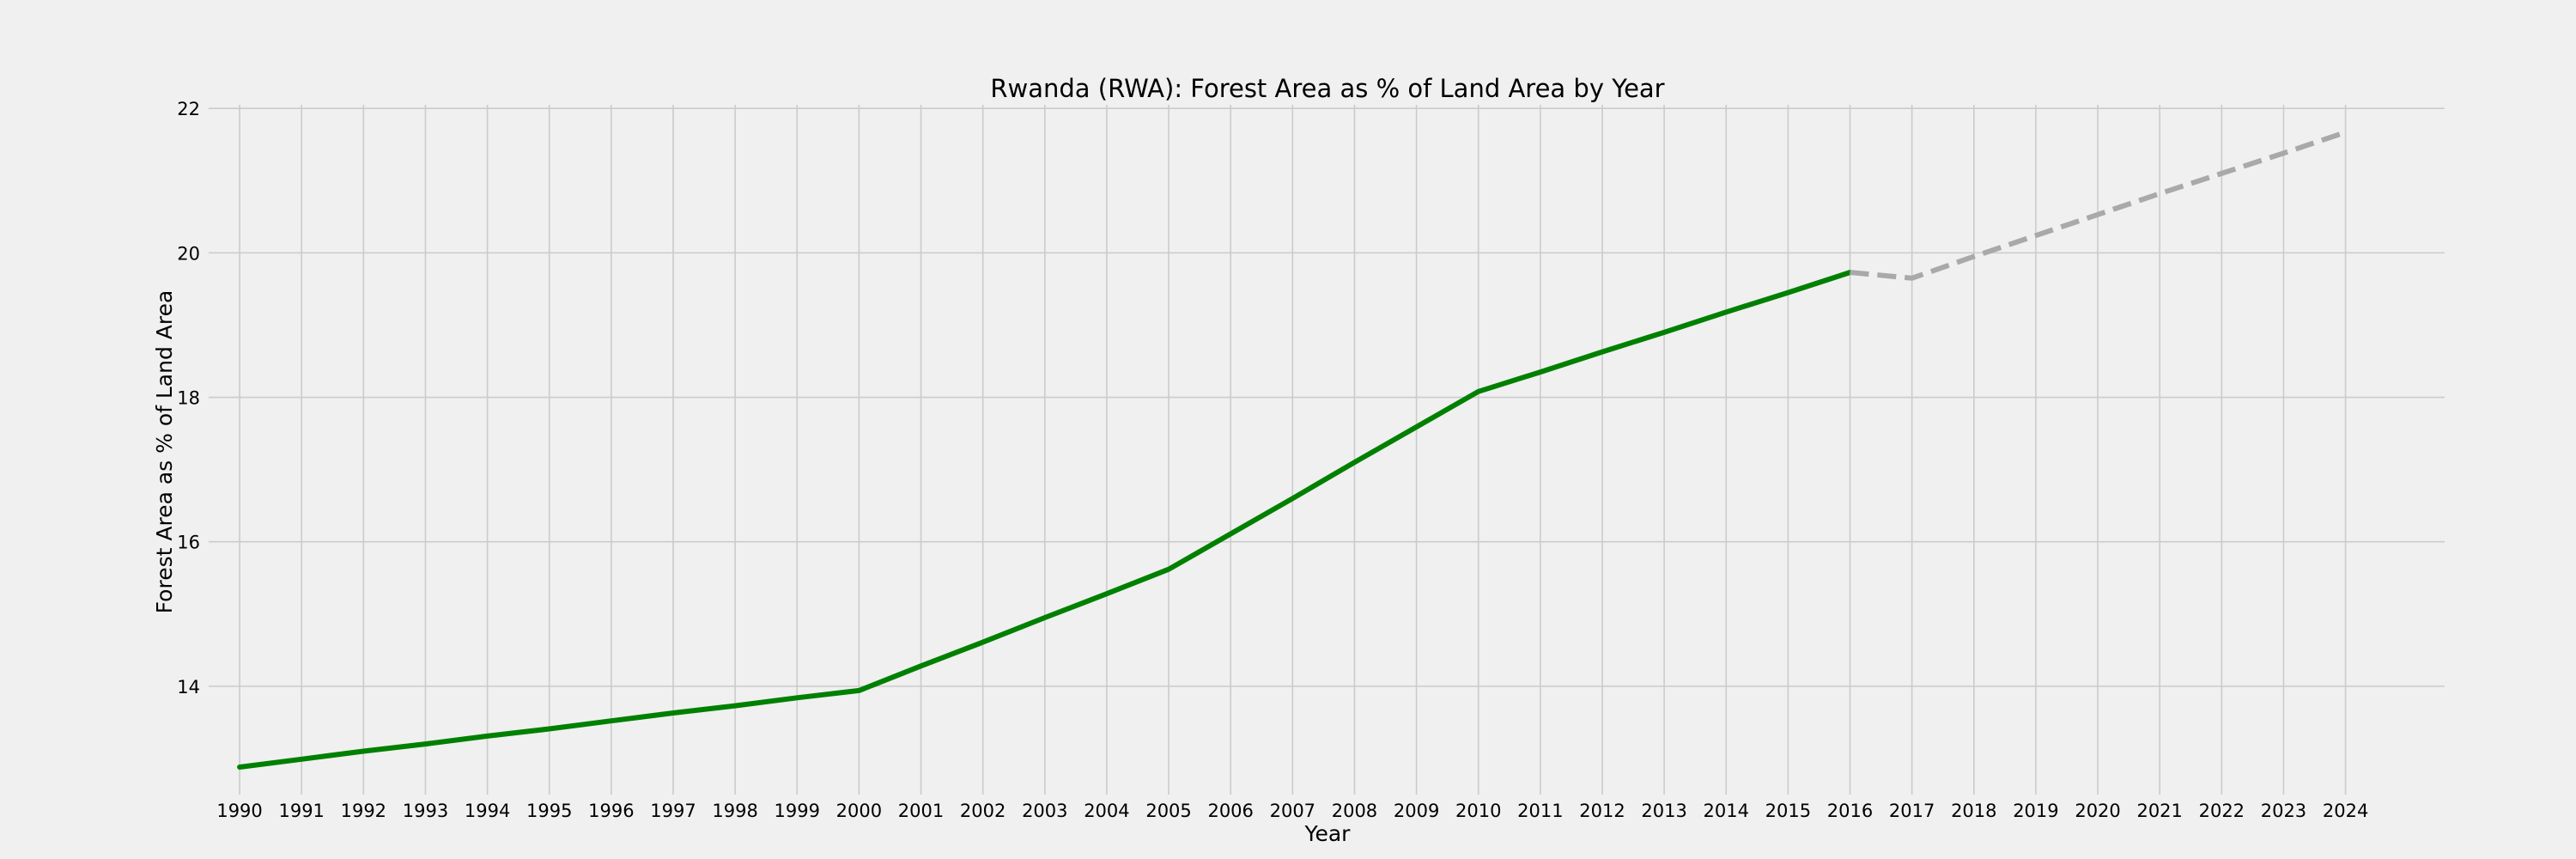 The height and width of the screenshot is (859, 2576). I want to click on x-tick-label-2004: 2004, so click(1107, 811).